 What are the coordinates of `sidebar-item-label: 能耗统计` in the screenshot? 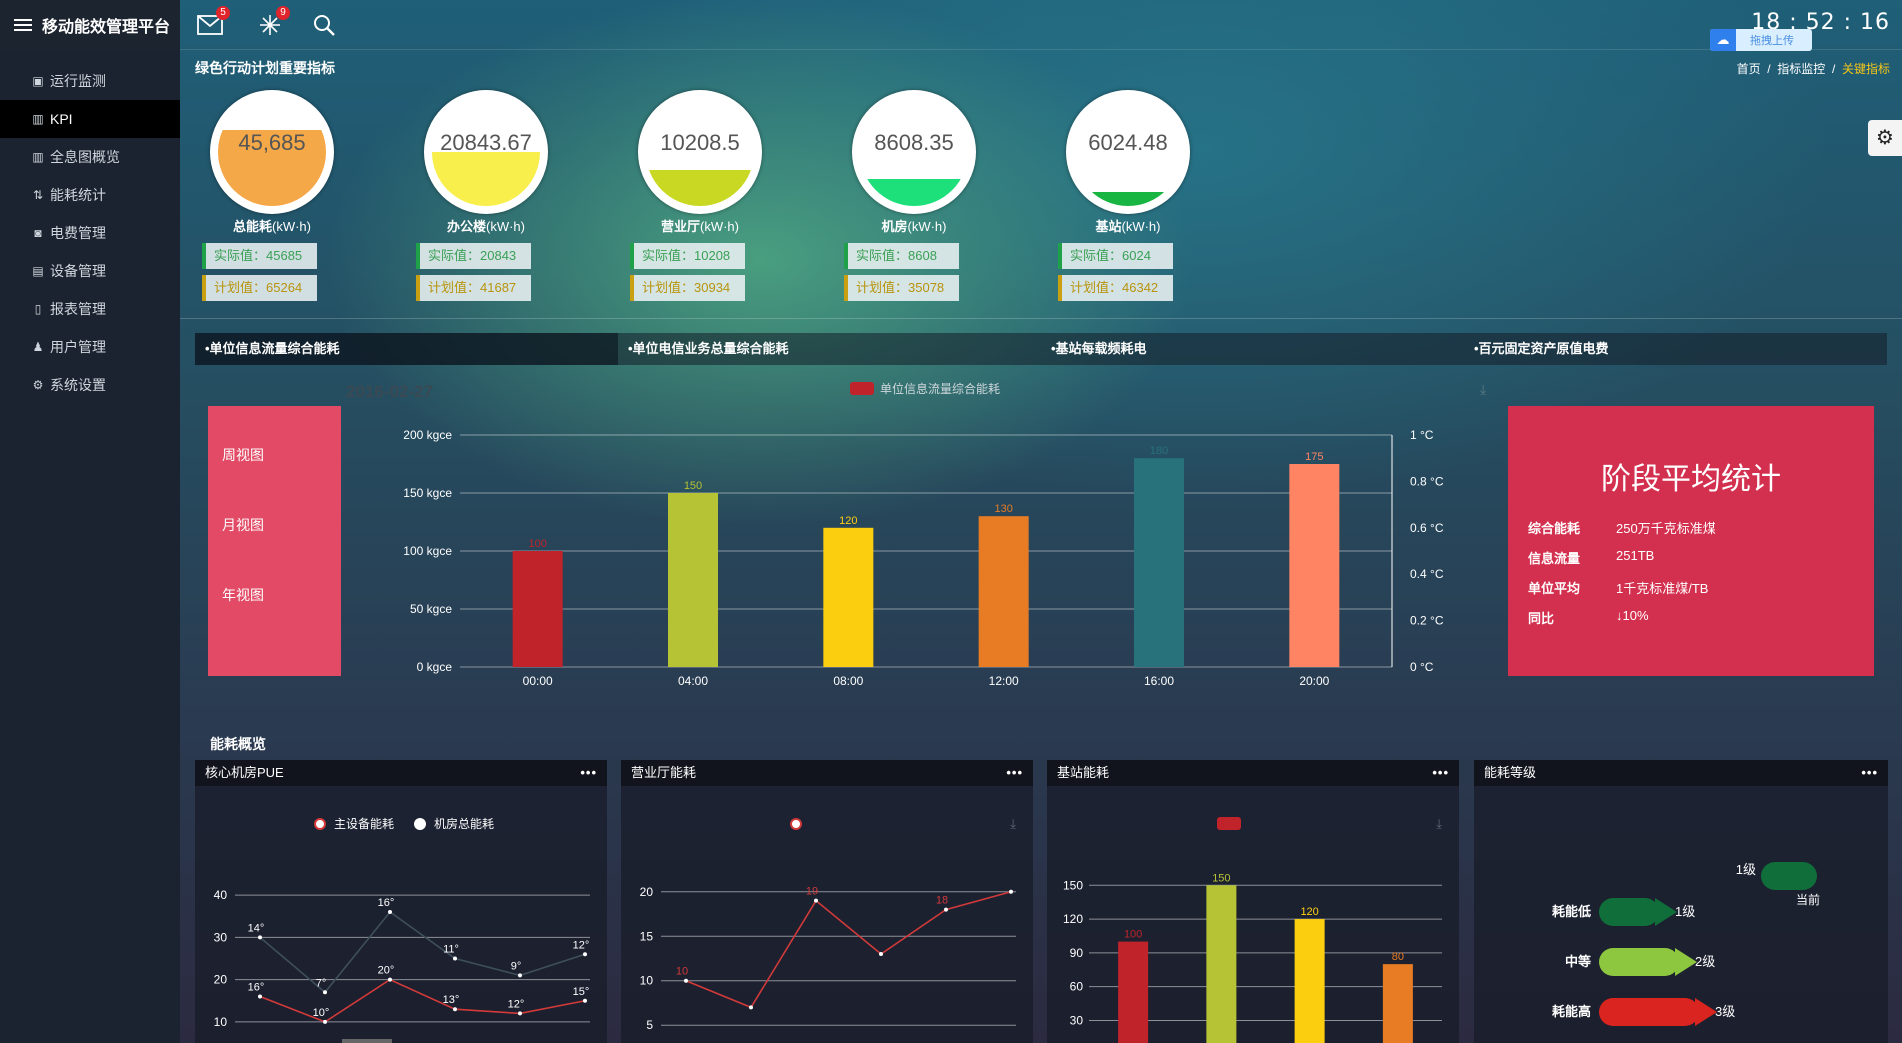 It's located at (78, 195).